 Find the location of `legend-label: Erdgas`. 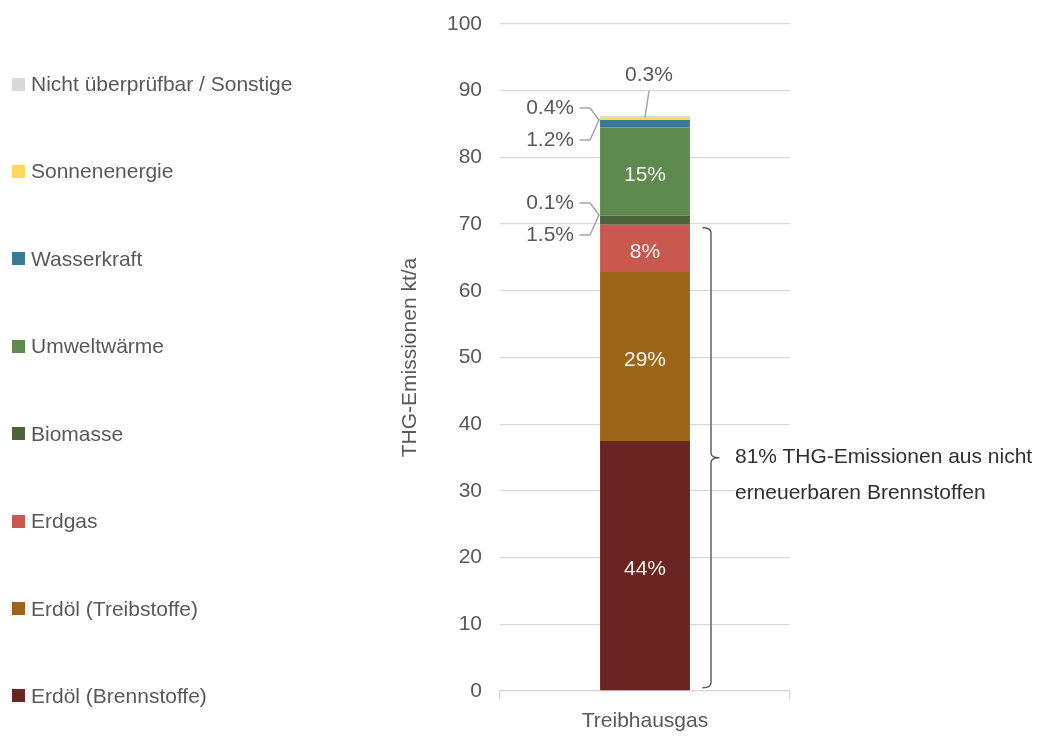

legend-label: Erdgas is located at coordinates (64, 521).